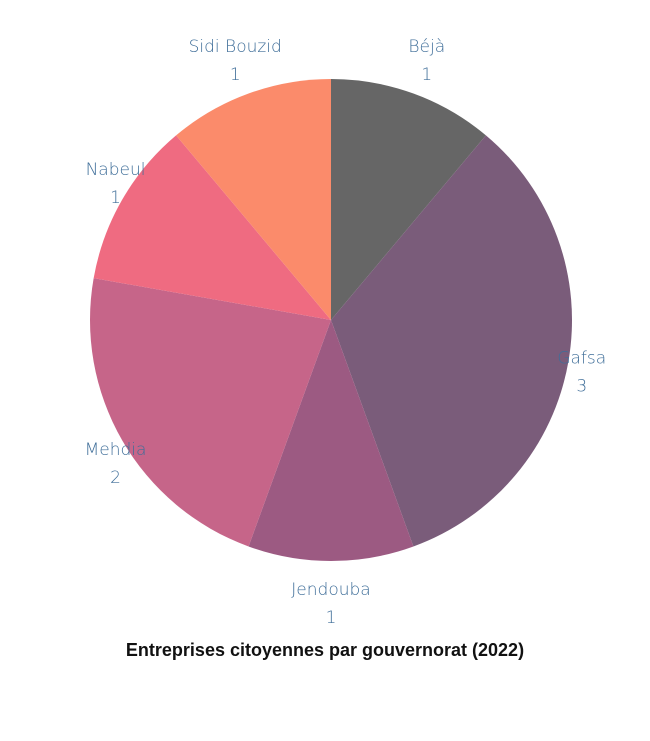 This screenshot has height=741, width=650. I want to click on slice-label-name: Nabeul, so click(116, 170).